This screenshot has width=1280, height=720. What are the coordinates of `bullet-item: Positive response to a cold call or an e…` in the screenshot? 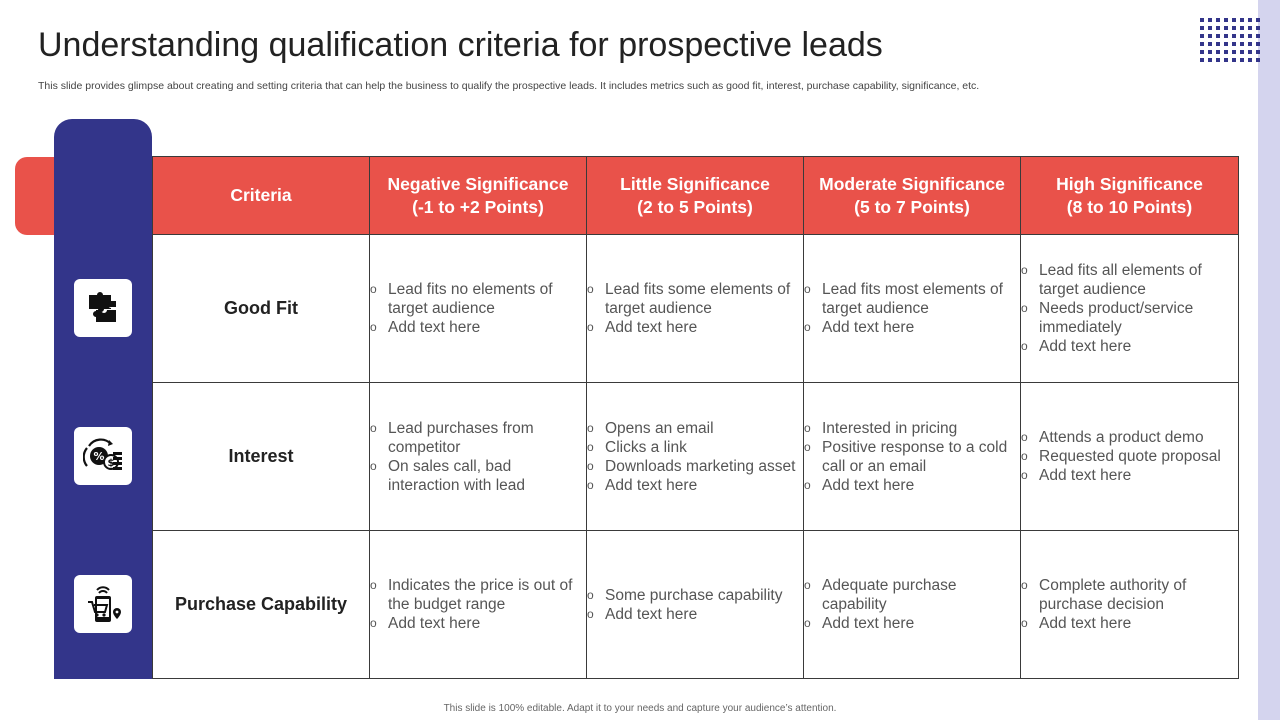 It's located at (912, 457).